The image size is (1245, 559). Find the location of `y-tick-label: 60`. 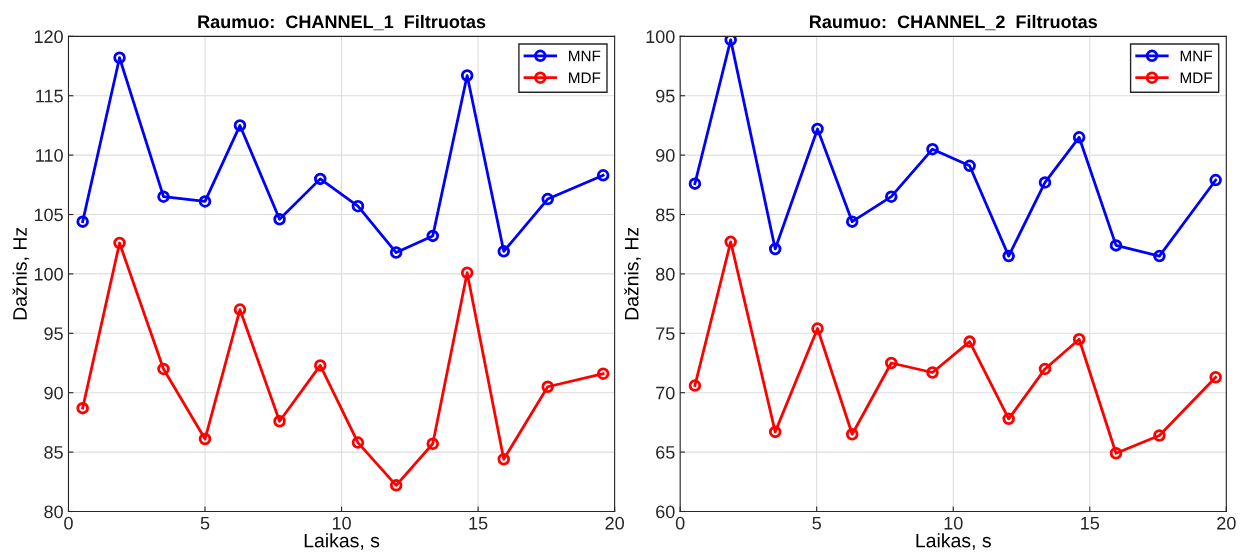

y-tick-label: 60 is located at coordinates (665, 512).